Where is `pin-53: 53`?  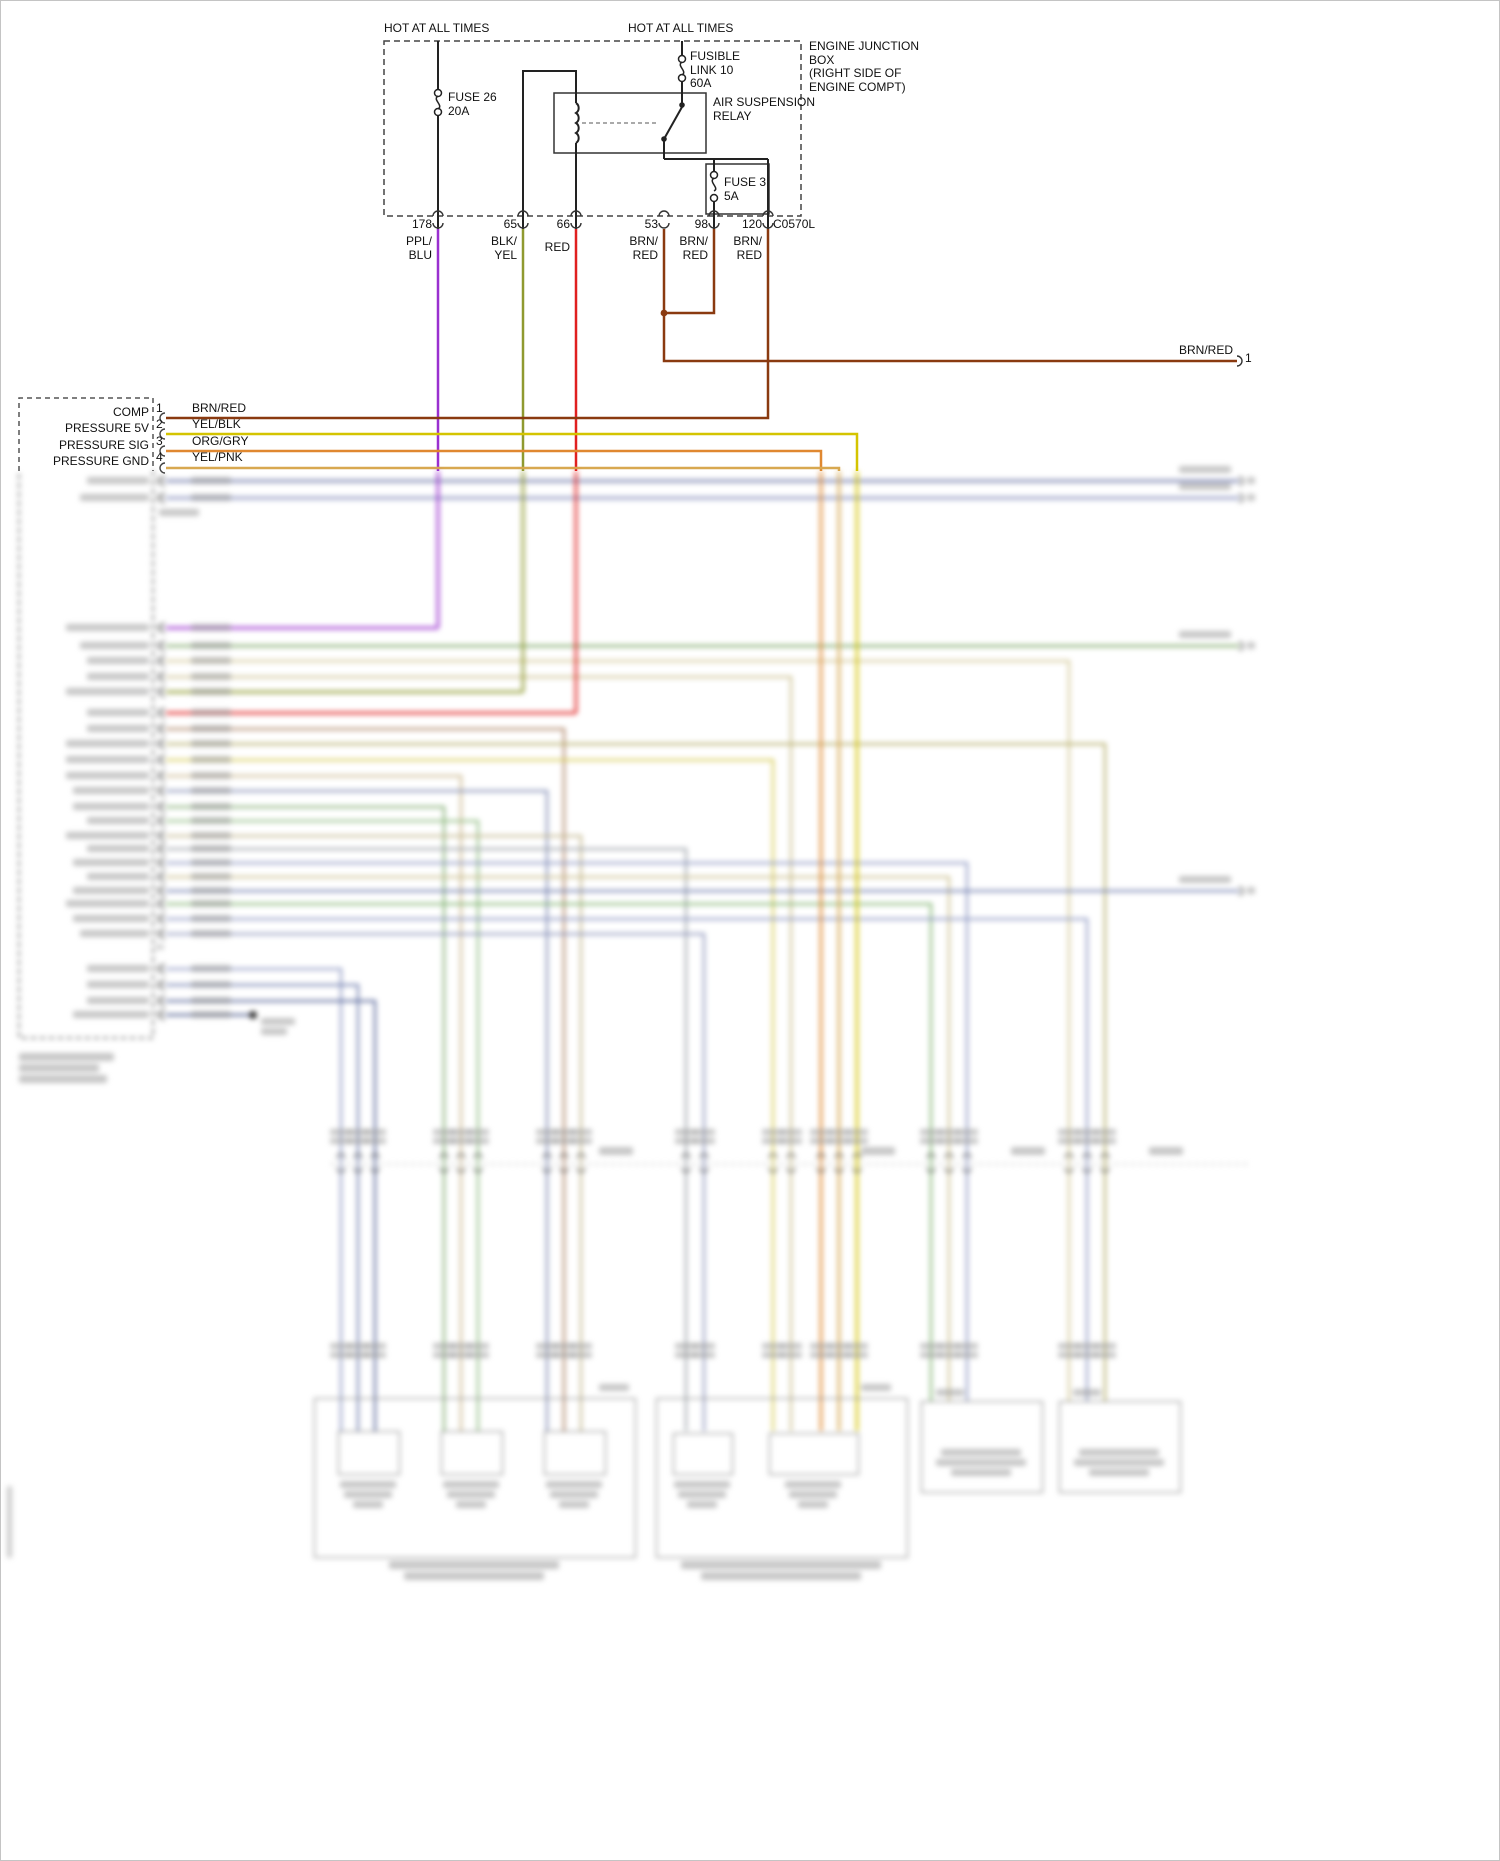
pin-53: 53 is located at coordinates (651, 224).